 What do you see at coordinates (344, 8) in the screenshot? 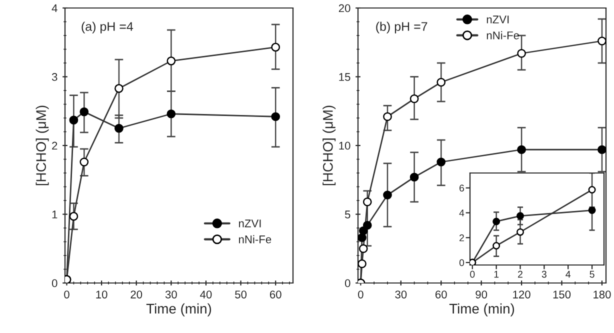
I see `y-tick-label: 20` at bounding box center [344, 8].